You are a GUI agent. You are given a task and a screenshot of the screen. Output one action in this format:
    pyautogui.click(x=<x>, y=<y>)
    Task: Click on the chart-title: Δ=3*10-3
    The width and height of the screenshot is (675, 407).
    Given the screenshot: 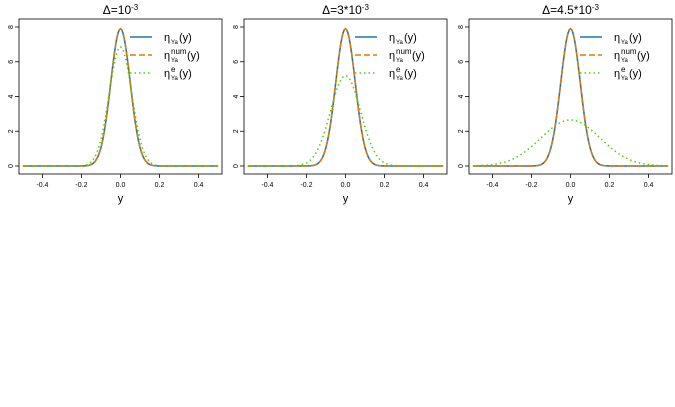 What is the action you would take?
    pyautogui.click(x=345, y=10)
    